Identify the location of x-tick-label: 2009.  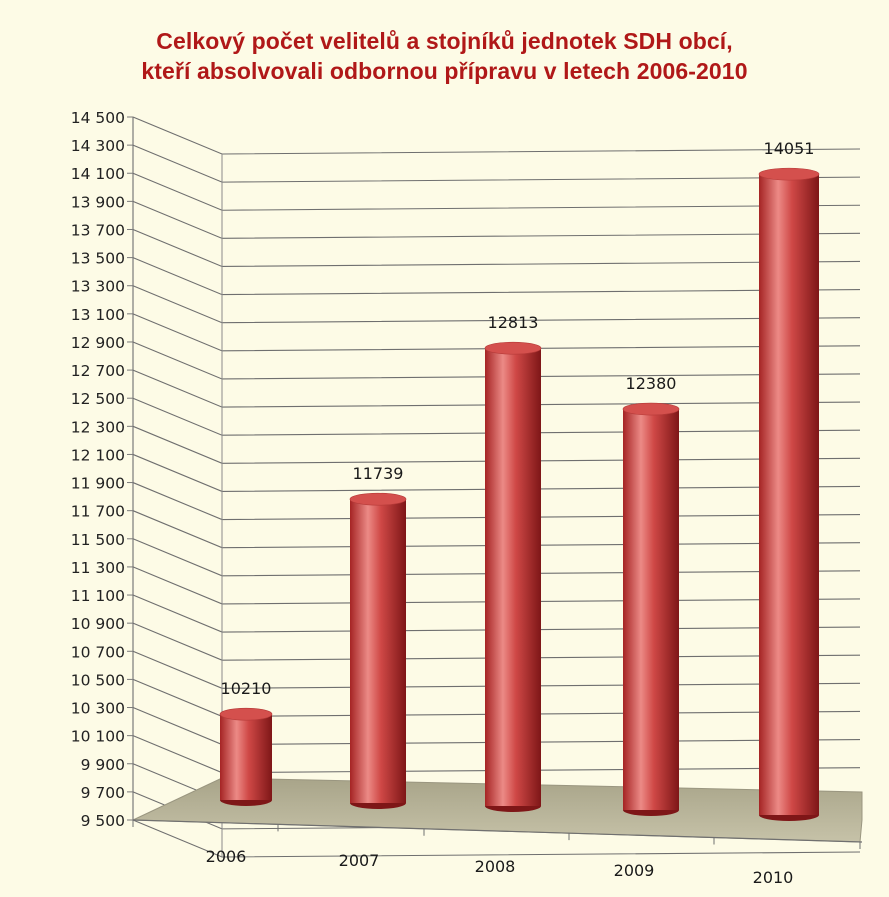
(634, 870).